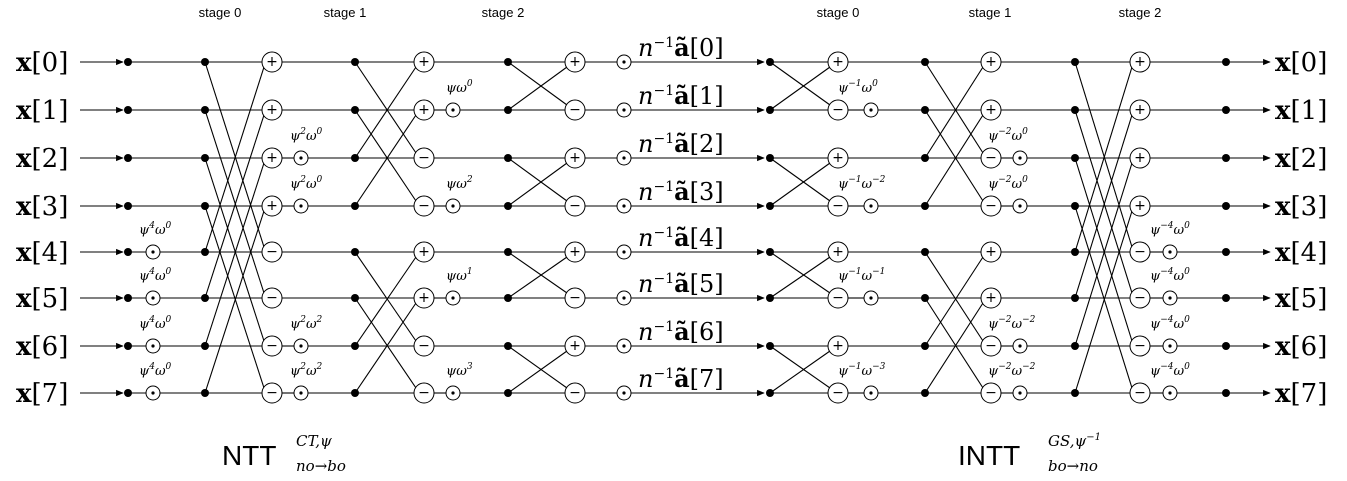 This screenshot has width=1347, height=481. I want to click on intt-title: INTT, so click(989, 455).